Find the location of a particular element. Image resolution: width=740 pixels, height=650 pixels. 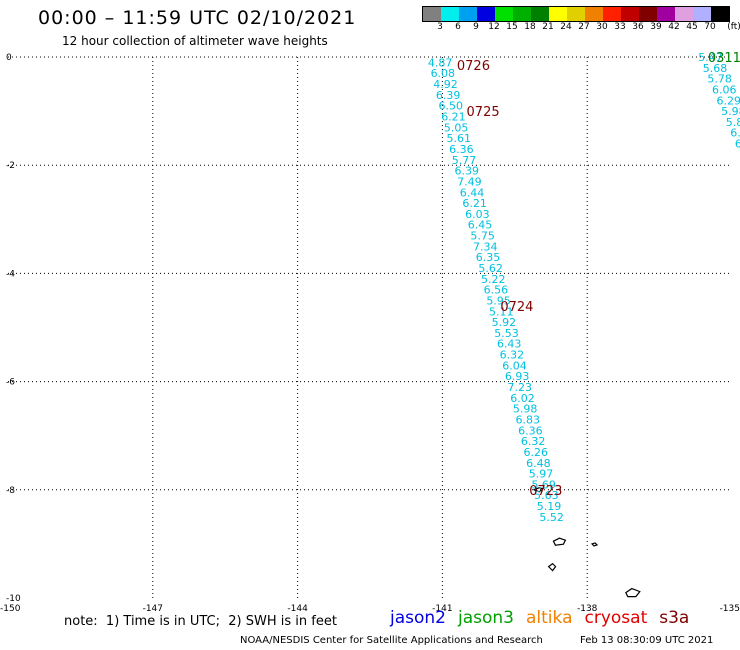

swh-value-west: 6.48 is located at coordinates (538, 463).